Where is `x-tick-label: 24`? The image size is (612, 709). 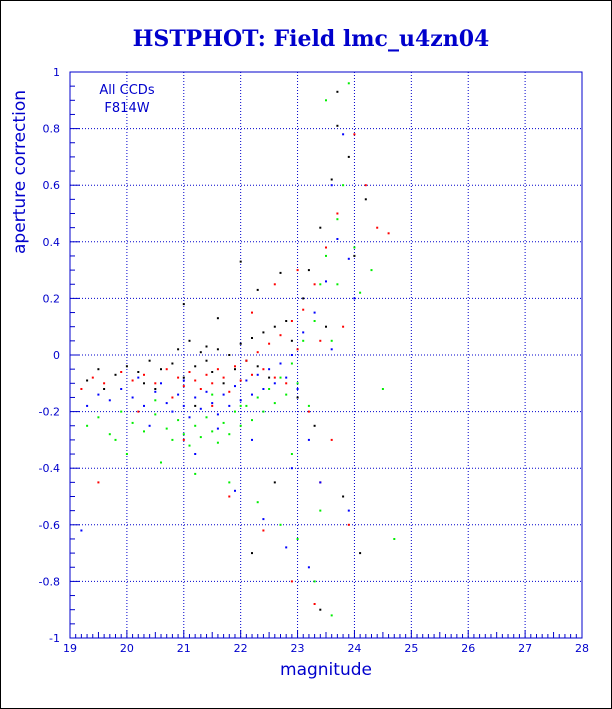 x-tick-label: 24 is located at coordinates (354, 648).